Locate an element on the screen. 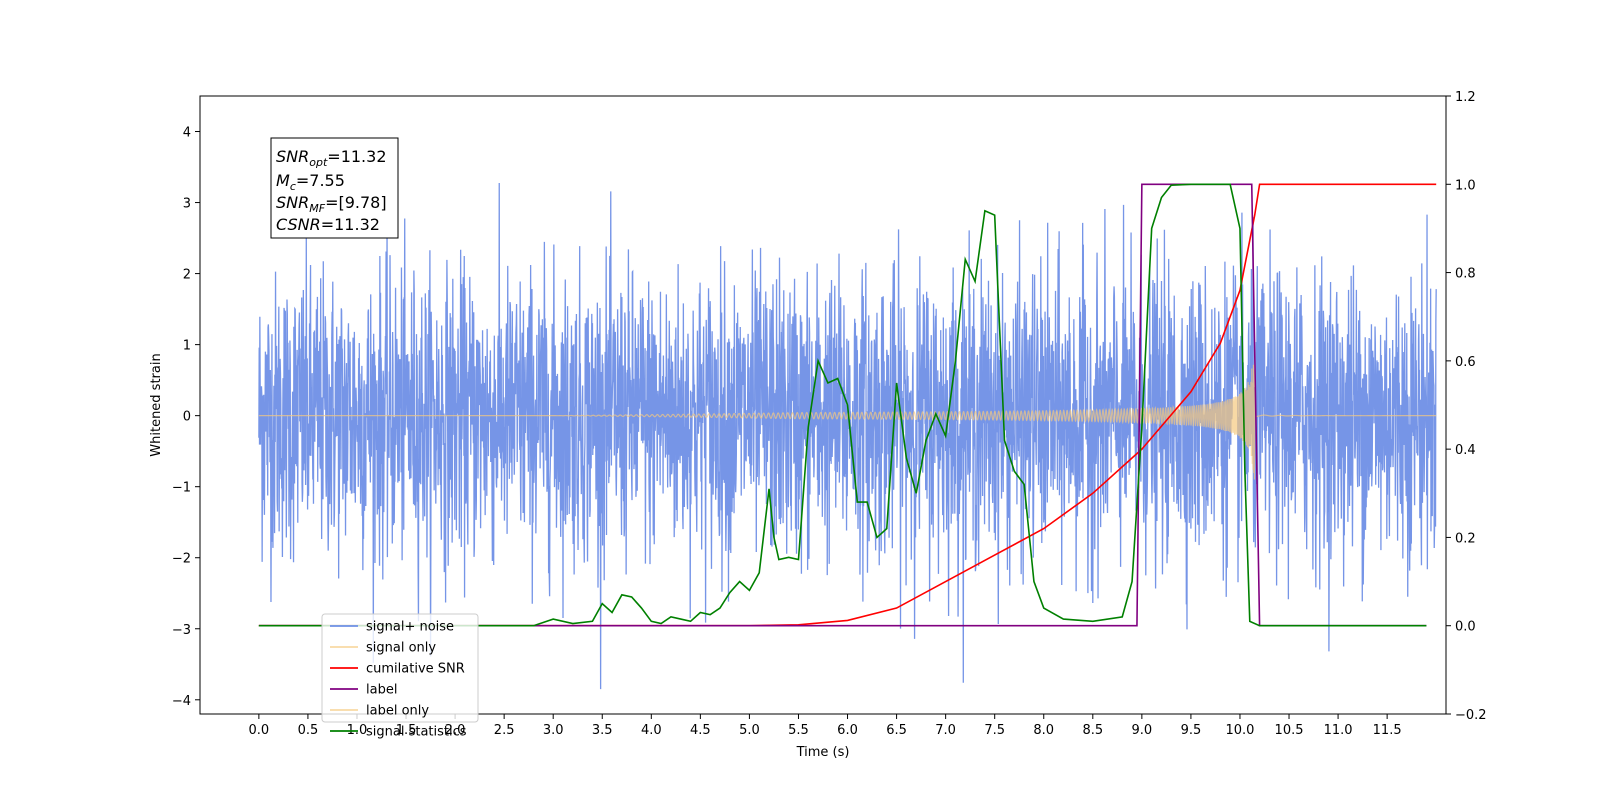 The width and height of the screenshot is (1600, 800). right-axis-ticks: −0.2 0.0 0.2 0.4 0.6 0.8 1.0 1.2 is located at coordinates (1466, 406).